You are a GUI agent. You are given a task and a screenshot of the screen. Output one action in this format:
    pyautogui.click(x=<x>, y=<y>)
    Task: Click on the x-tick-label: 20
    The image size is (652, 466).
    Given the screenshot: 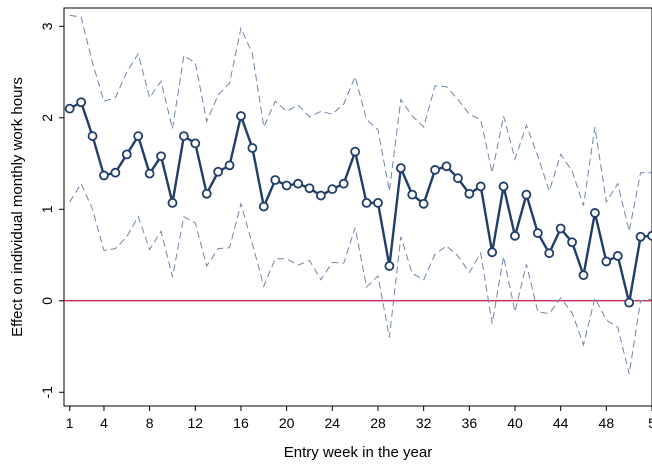 What is the action you would take?
    pyautogui.click(x=287, y=423)
    